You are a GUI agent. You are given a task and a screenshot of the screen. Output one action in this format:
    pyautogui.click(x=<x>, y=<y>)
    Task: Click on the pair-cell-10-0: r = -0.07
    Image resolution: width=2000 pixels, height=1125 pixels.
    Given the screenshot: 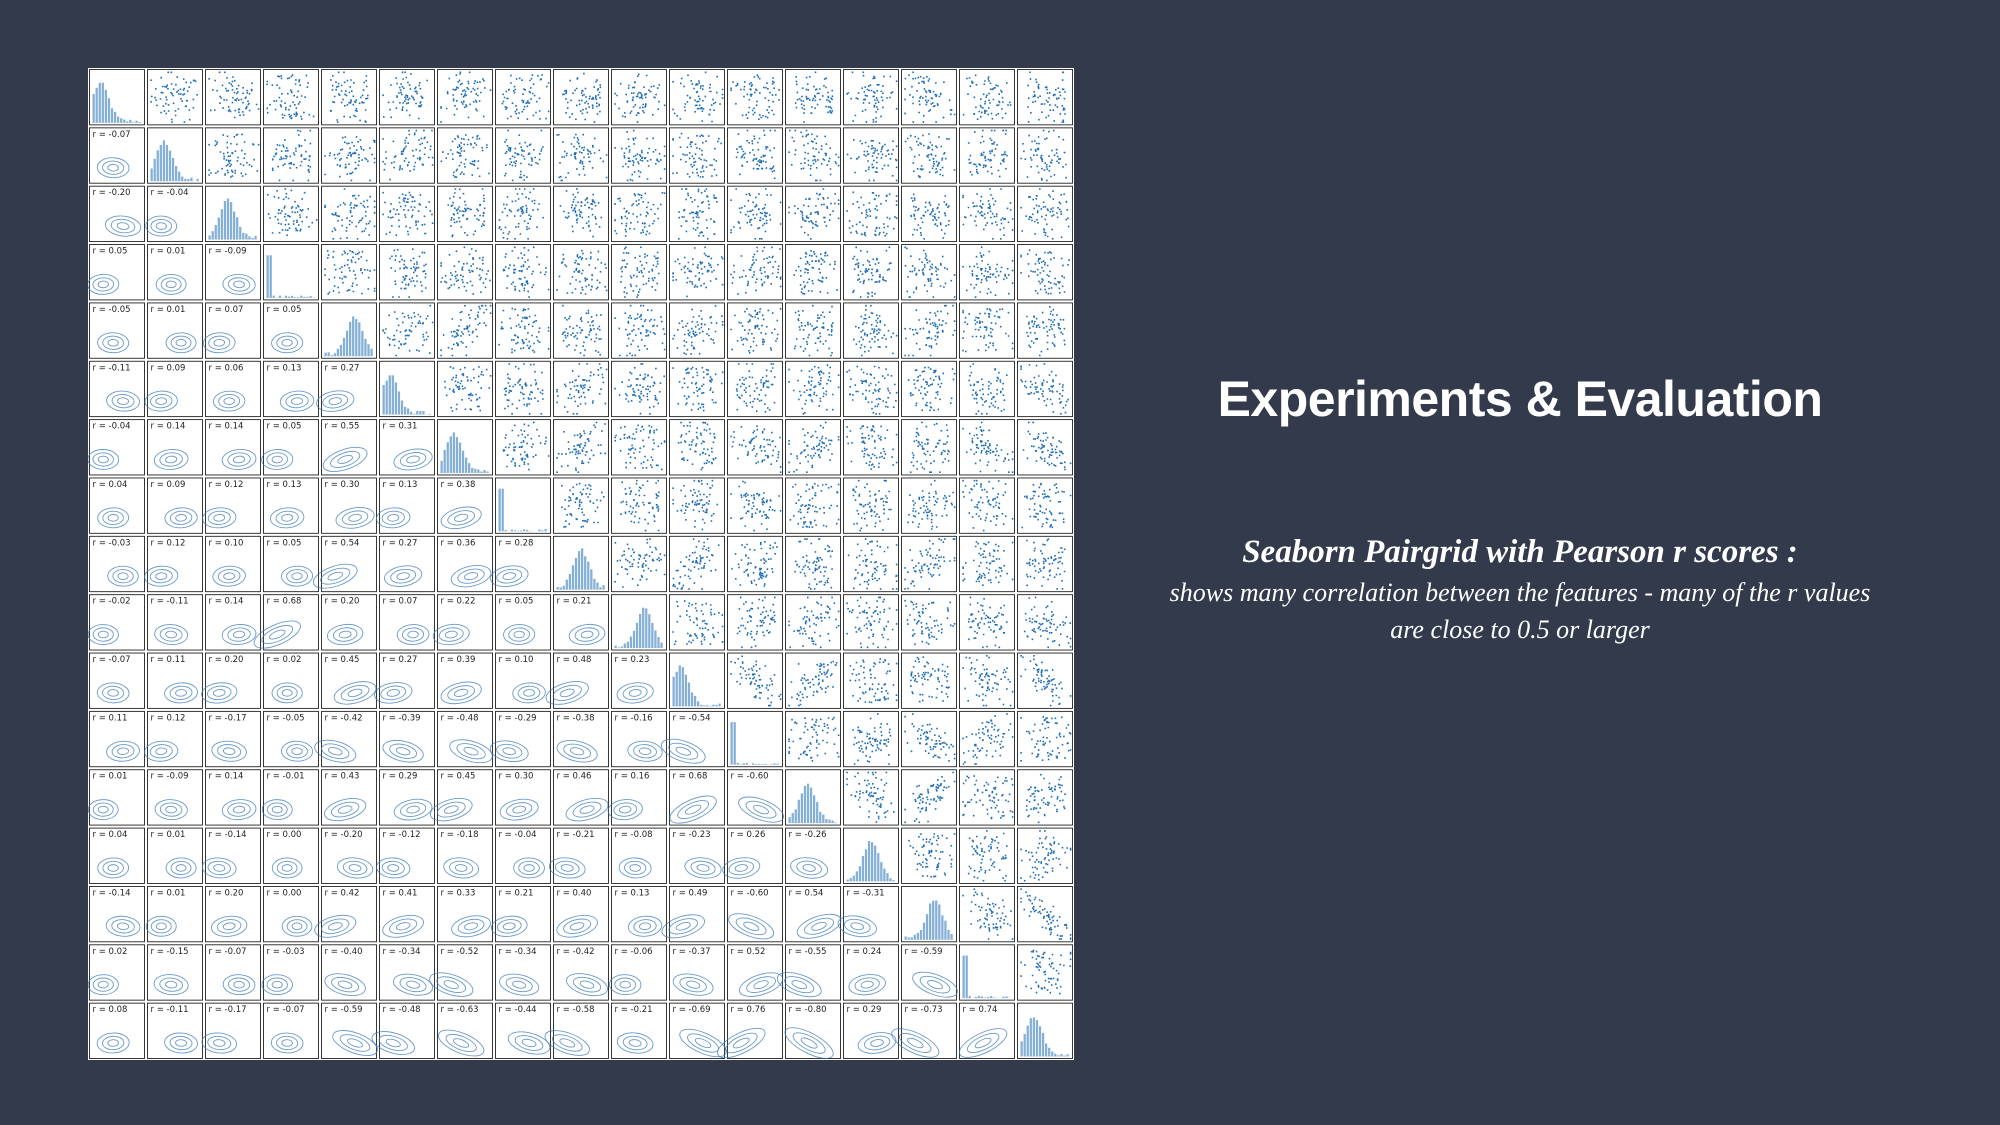 What is the action you would take?
    pyautogui.click(x=117, y=680)
    